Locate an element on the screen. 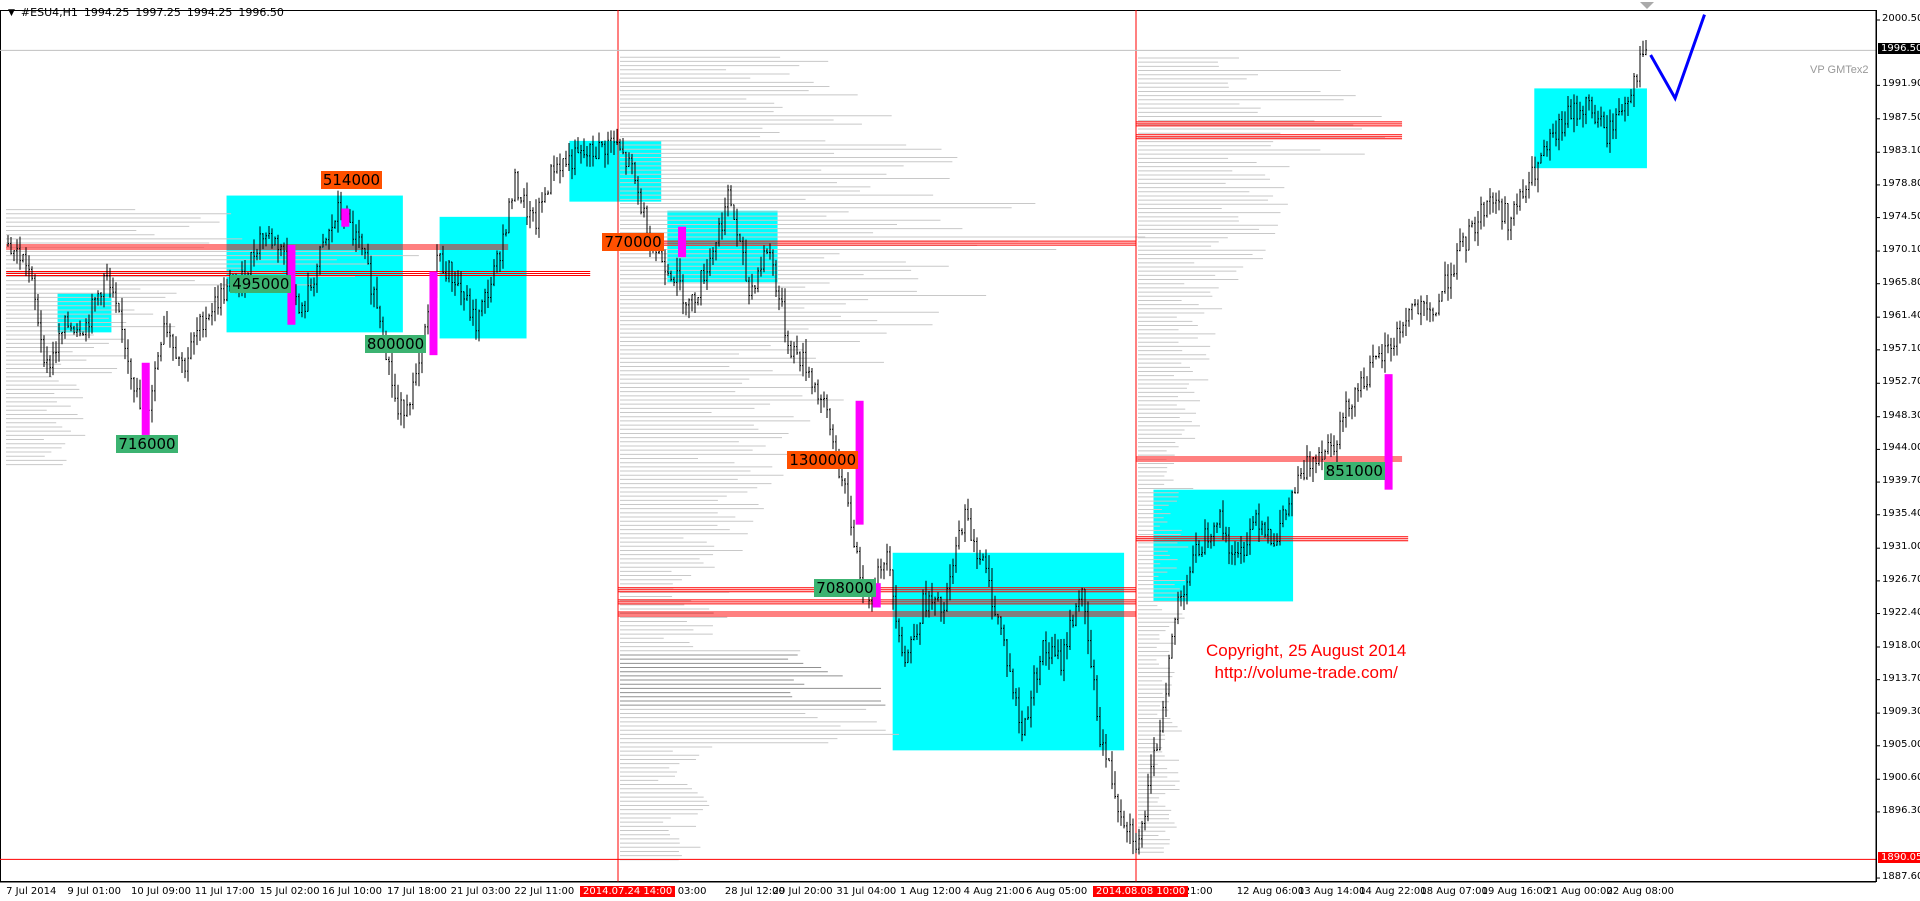 This screenshot has width=1920, height=901. price-tick-label: 1935.40 is located at coordinates (1901, 513).